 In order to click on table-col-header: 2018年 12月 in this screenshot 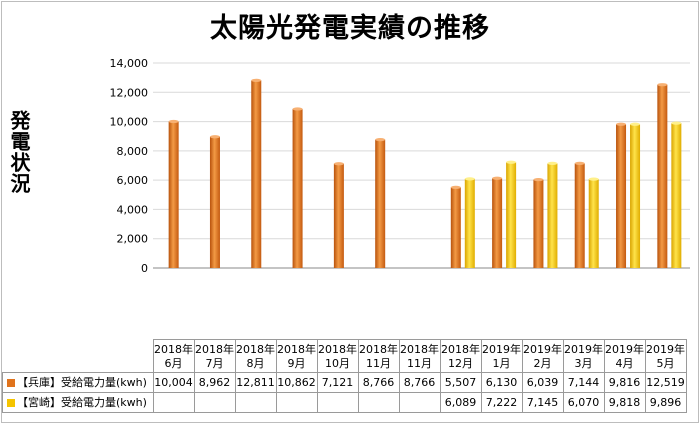, I will do `click(460, 356)`.